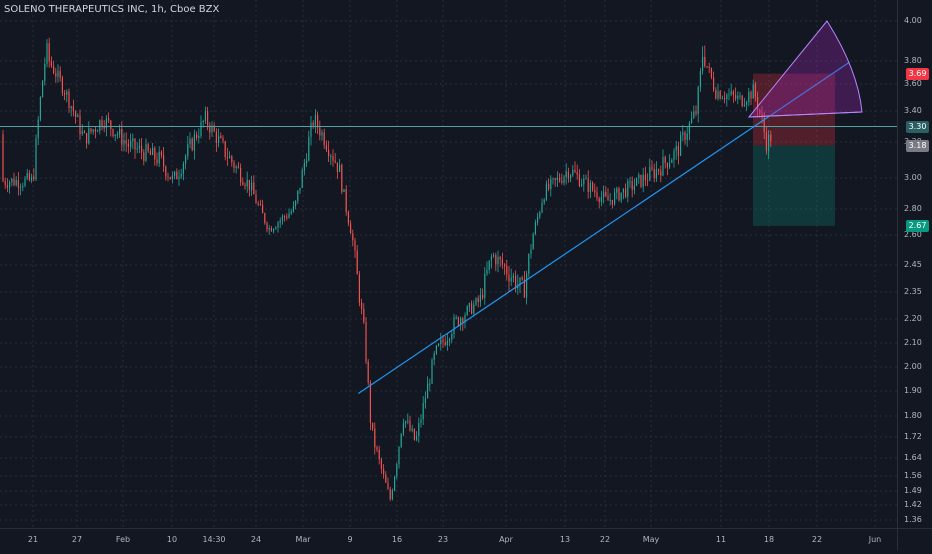 This screenshot has width=932, height=554. I want to click on time-tick-label: Mar, so click(303, 539).